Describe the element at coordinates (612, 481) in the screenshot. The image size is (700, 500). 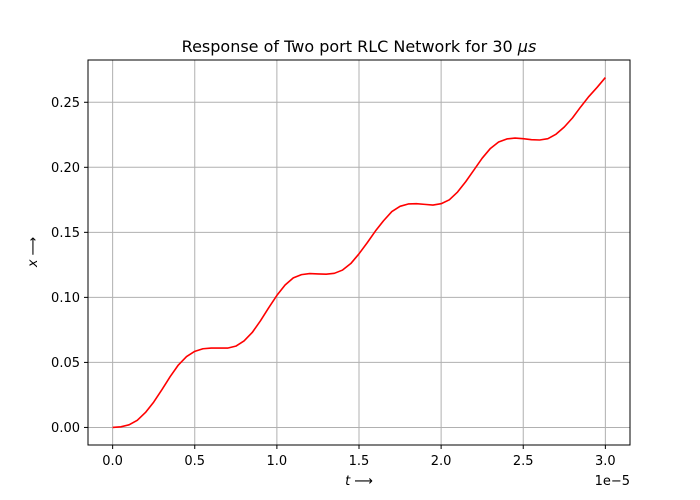
I see `x-axis-offset-label: 1e−5` at that location.